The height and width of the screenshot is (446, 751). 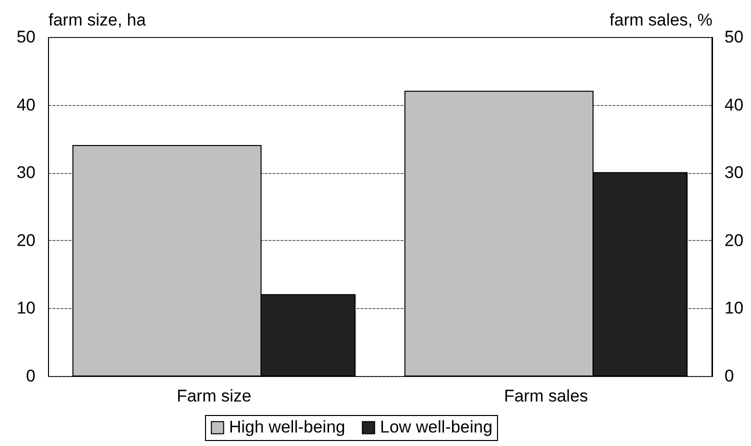 What do you see at coordinates (26, 172) in the screenshot?
I see `y-tick-label: 30` at bounding box center [26, 172].